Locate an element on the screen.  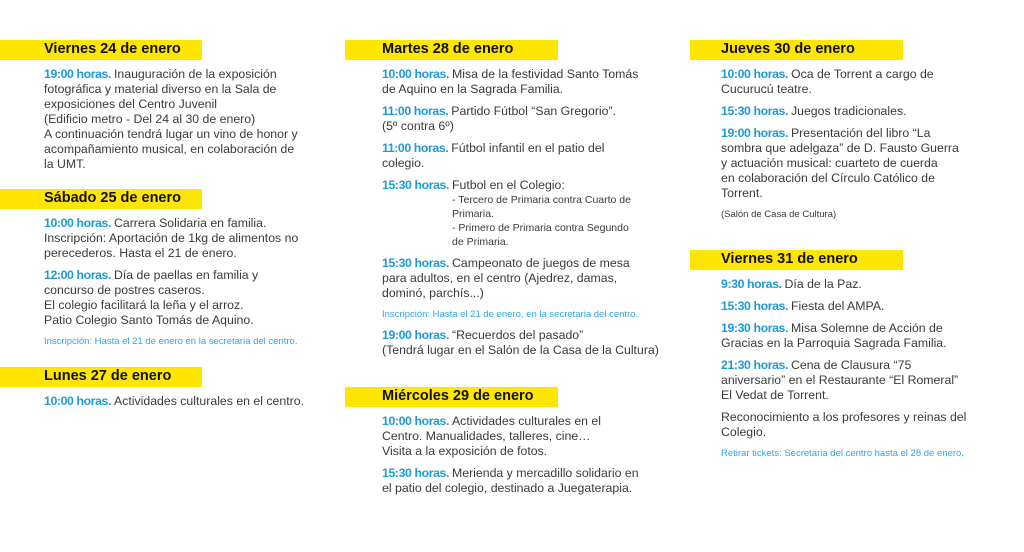
event-text: Gracias en la Parroquia Sagrada Familia. is located at coordinates (843, 343).